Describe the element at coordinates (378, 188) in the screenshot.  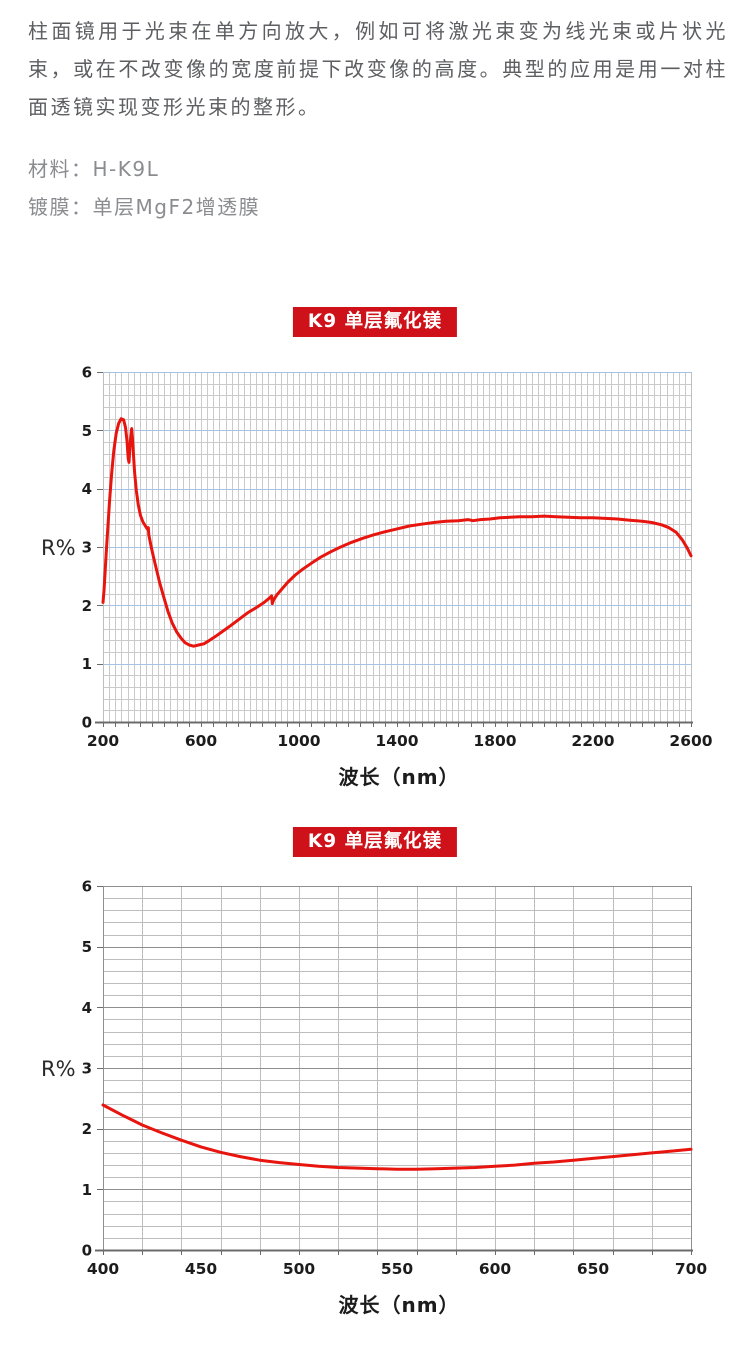
I see `materials-block: 材料：H-K9L 镀膜：单层MgF2增透膜` at that location.